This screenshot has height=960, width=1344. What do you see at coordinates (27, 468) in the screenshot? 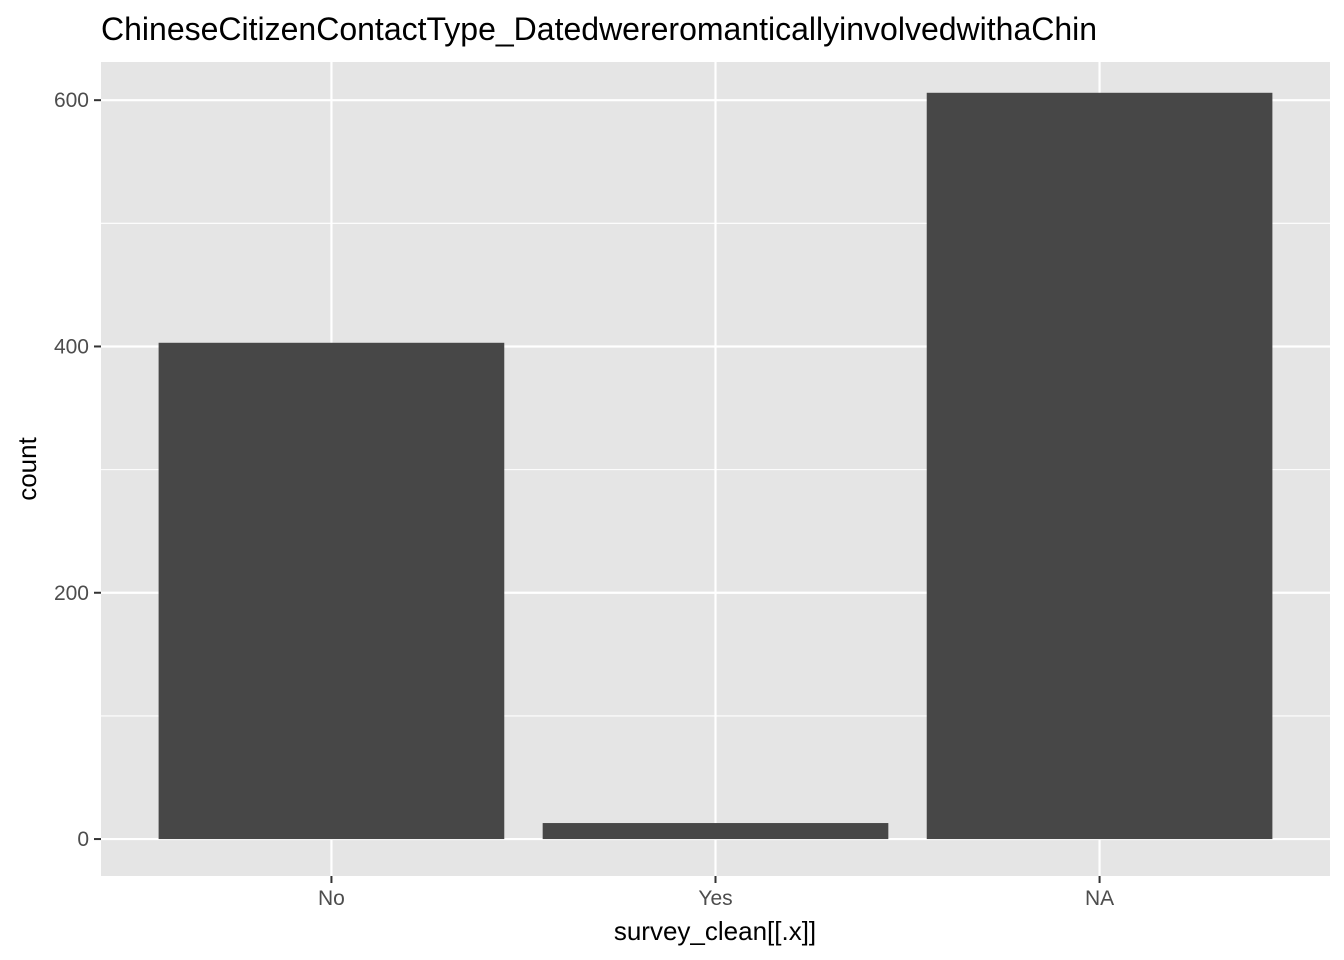
I see `y-axis-label: count` at bounding box center [27, 468].